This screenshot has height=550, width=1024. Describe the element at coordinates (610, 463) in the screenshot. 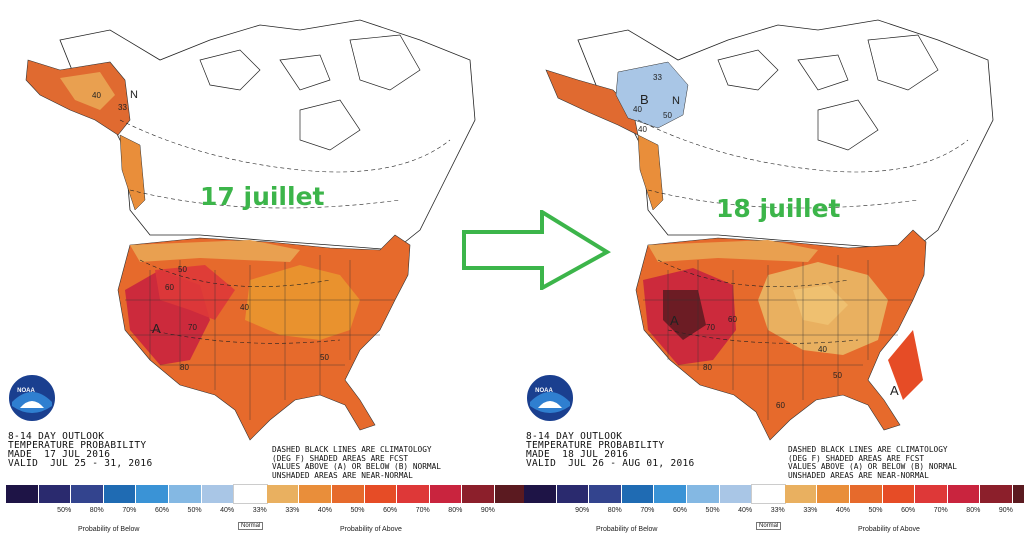

I see `info-line: VALID JUL 26 - AUG 01, 2016` at that location.